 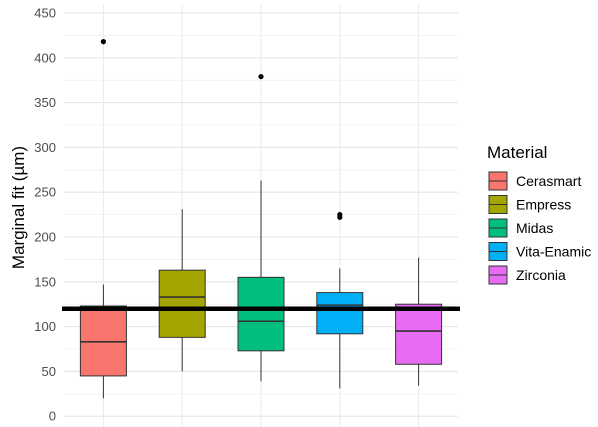 I want to click on box-cerasmart, so click(x=103, y=219).